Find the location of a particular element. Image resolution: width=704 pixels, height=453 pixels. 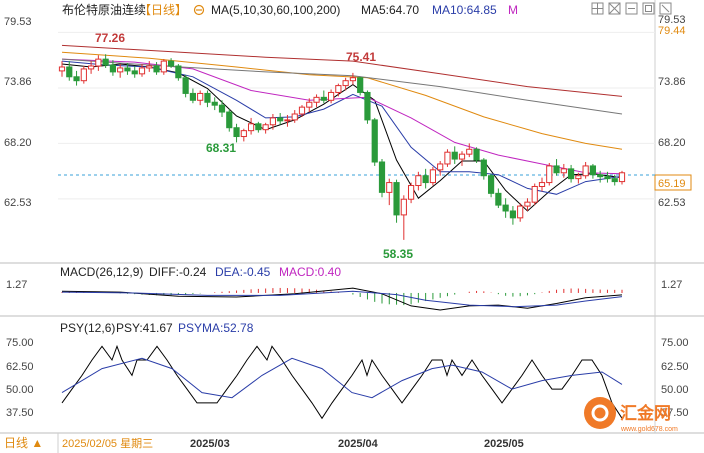

ma-more-label: M is located at coordinates (513, 10).